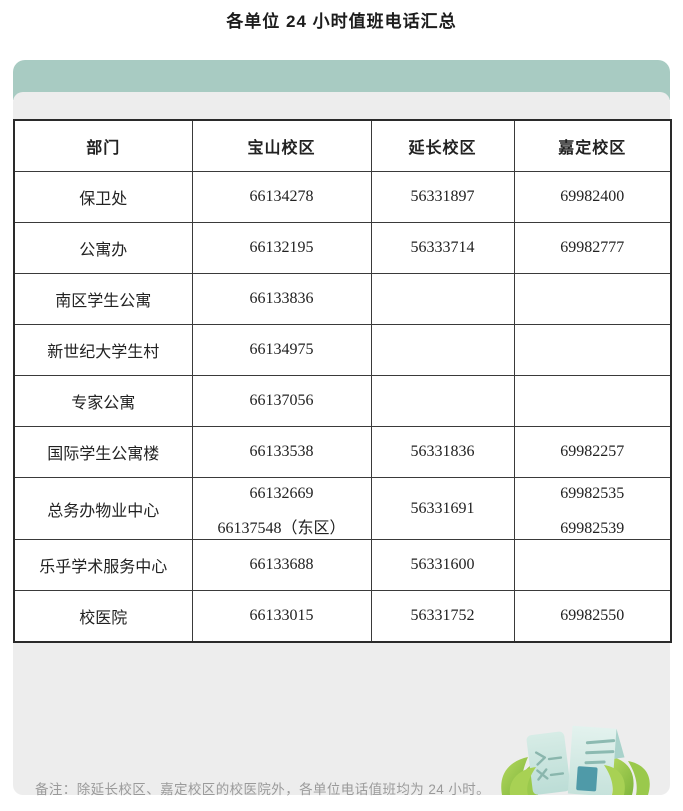  I want to click on cell-jiading-multiline: 69982535 69982539, so click(592, 508).